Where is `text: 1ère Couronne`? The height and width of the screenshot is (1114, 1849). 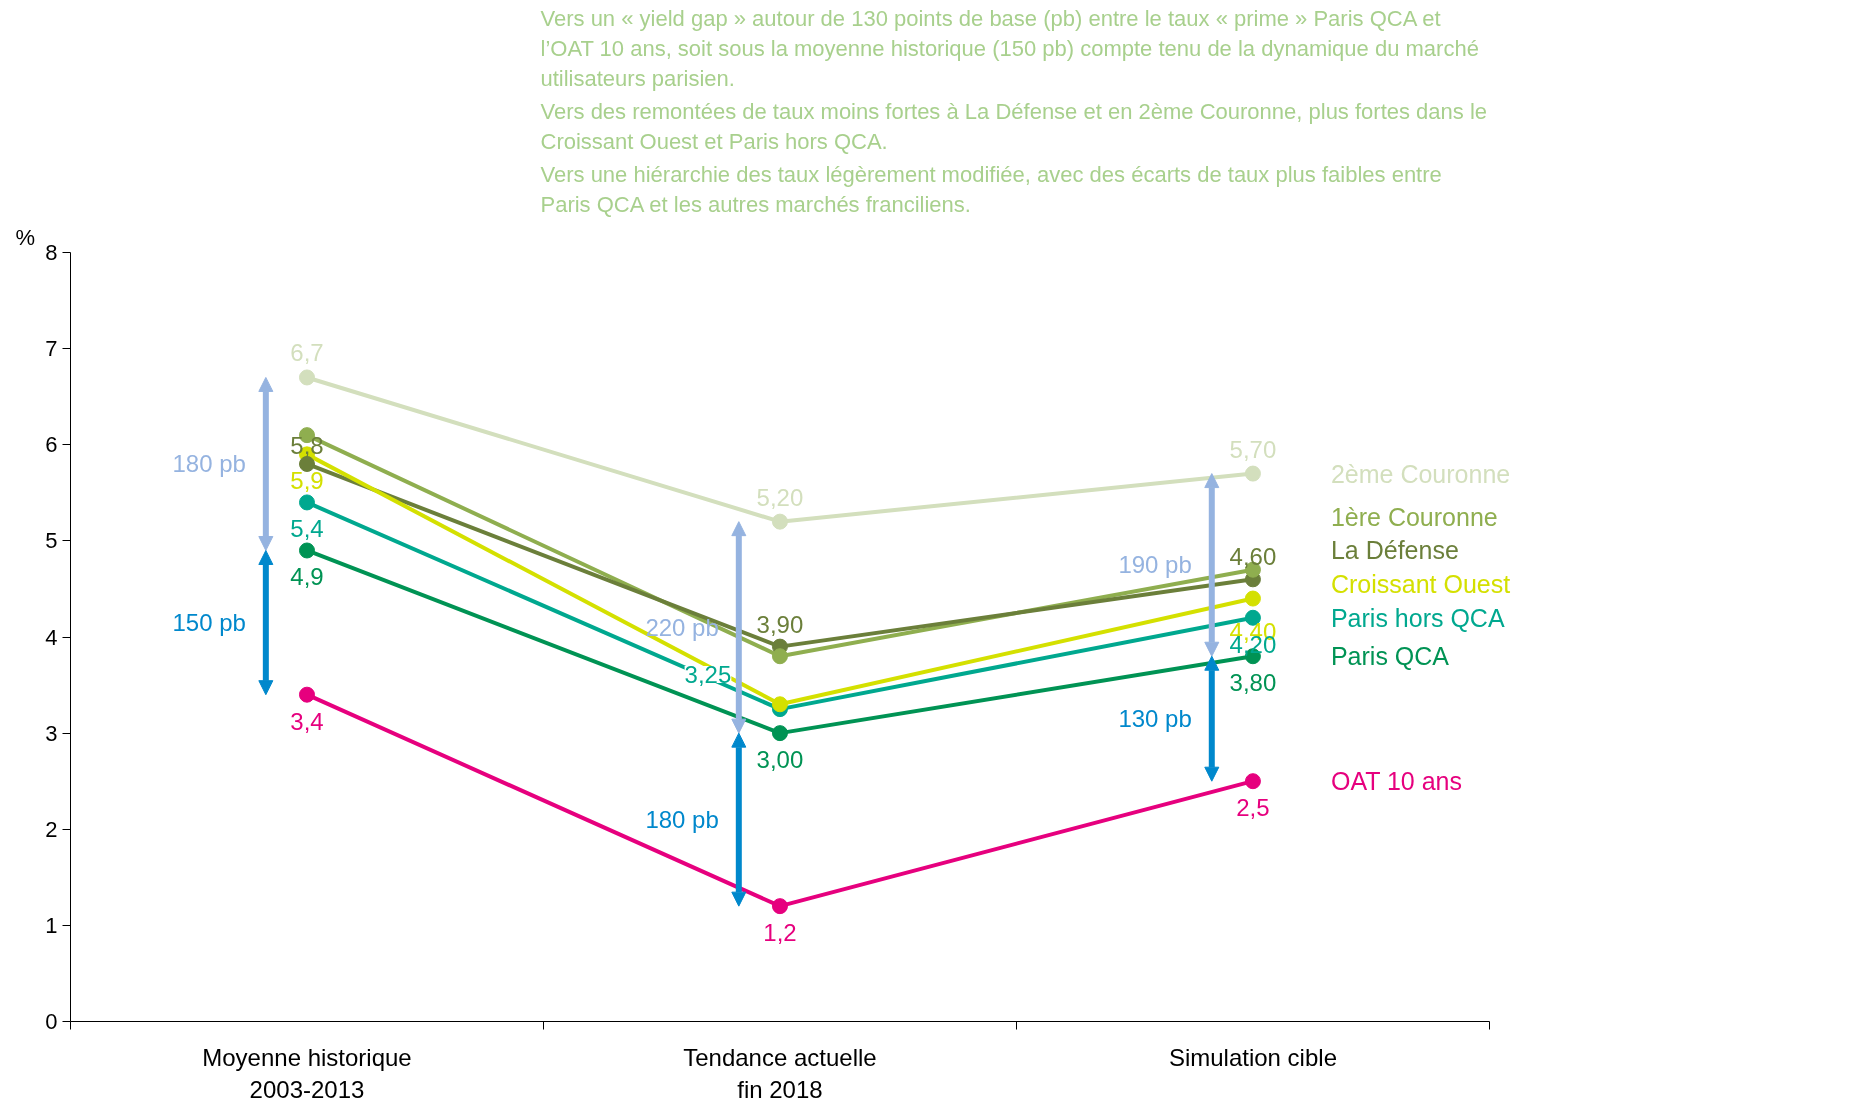
text: 1ère Couronne is located at coordinates (1414, 516).